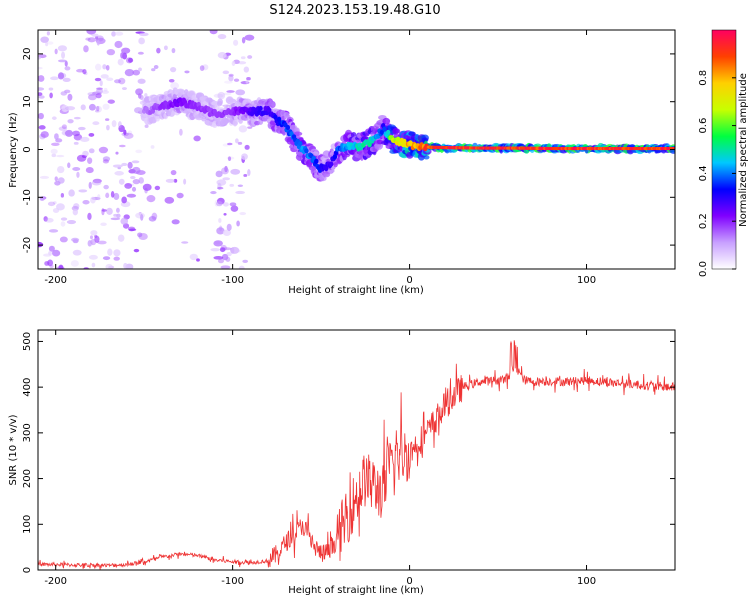  Describe the element at coordinates (27, 478) in the screenshot. I see `snr-y-tick-label: 200` at that location.